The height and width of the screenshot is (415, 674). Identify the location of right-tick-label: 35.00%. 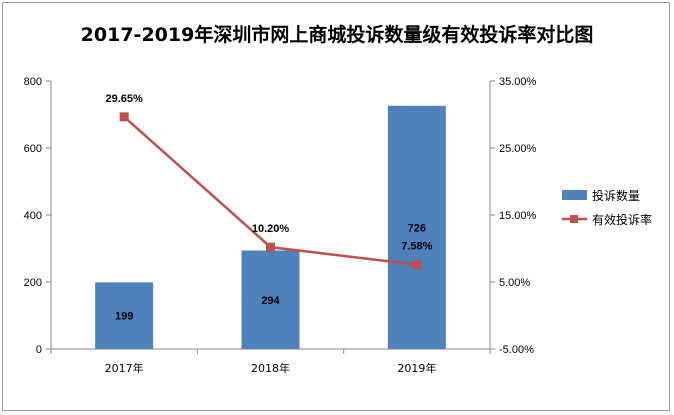
(518, 82).